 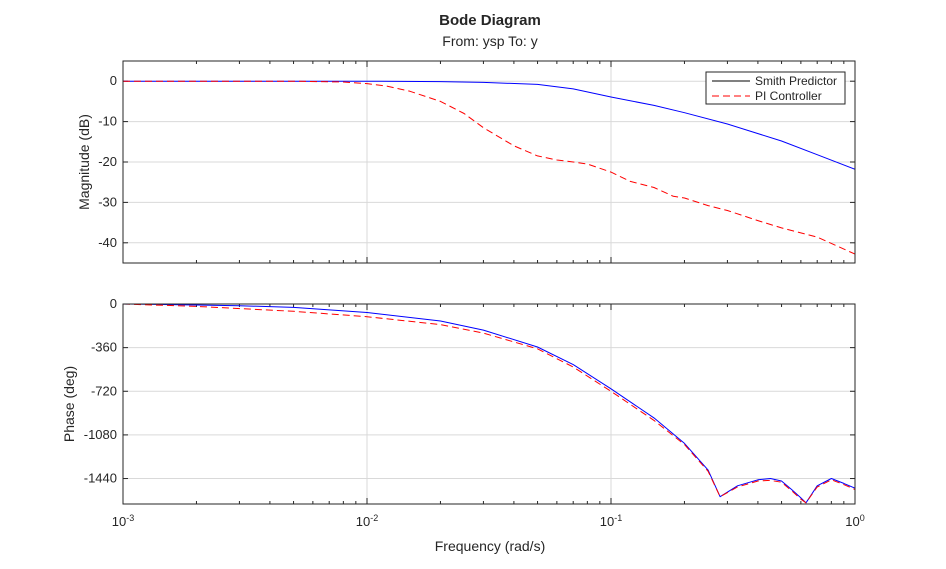 What do you see at coordinates (796, 81) in the screenshot?
I see `legend-label: Smith Predictor` at bounding box center [796, 81].